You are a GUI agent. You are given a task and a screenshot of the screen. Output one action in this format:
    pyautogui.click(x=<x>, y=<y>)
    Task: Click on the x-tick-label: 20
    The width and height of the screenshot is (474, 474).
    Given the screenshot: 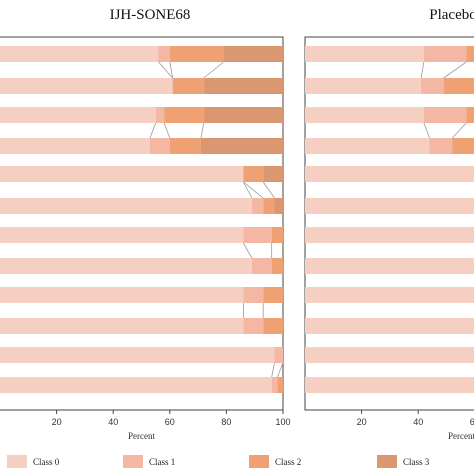 What is the action you would take?
    pyautogui.click(x=57, y=422)
    